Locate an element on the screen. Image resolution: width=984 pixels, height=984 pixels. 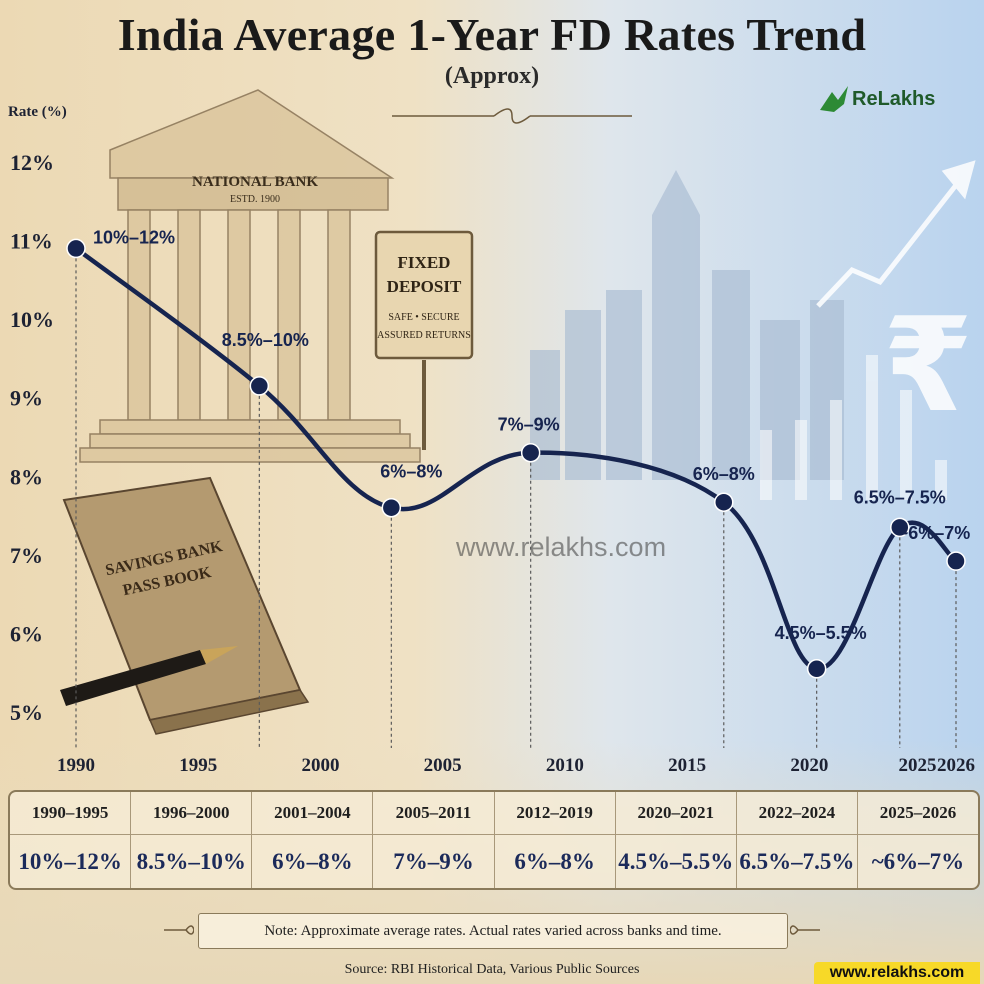
table-column: 2012–2019 6%–8% is located at coordinates (555, 840).